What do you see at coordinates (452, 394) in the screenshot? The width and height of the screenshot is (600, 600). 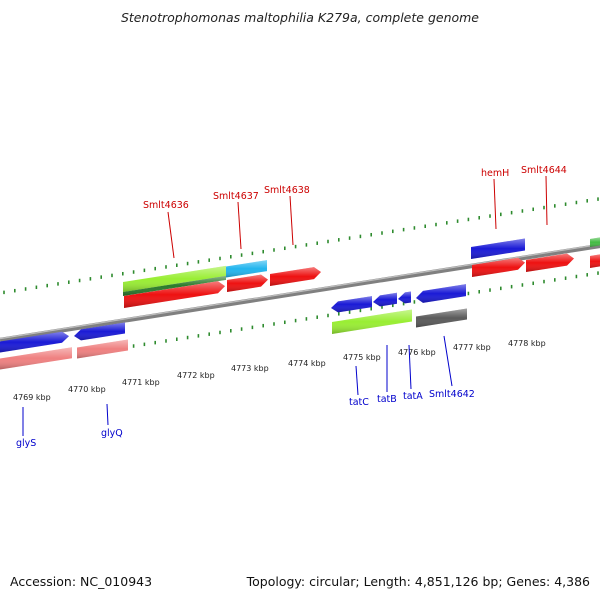 I see `gene-label-Smlt4642: Smlt4642` at bounding box center [452, 394].